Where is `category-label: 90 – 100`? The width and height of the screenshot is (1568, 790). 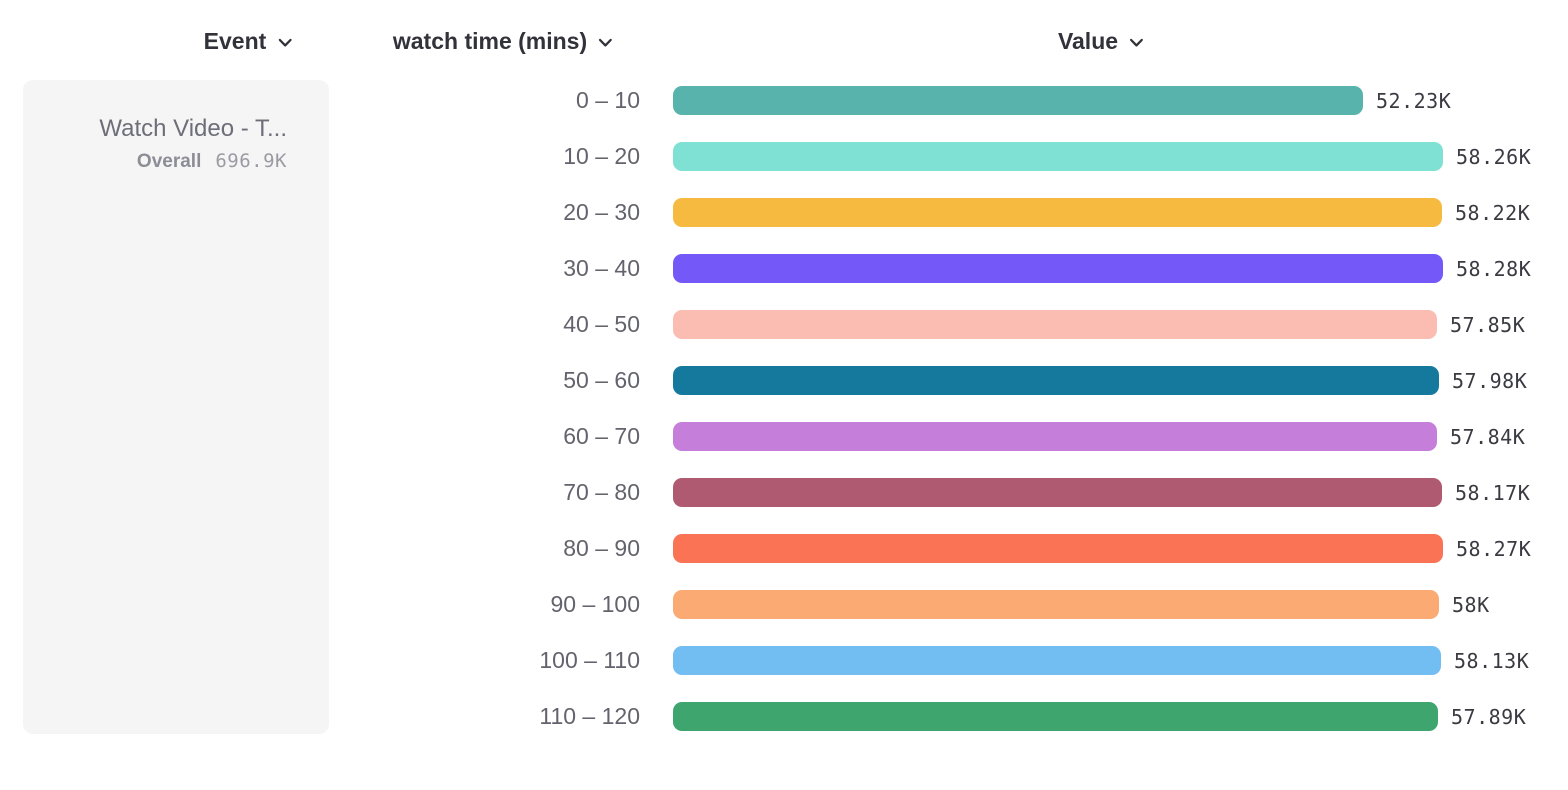
category-label: 90 – 100 is located at coordinates (595, 604).